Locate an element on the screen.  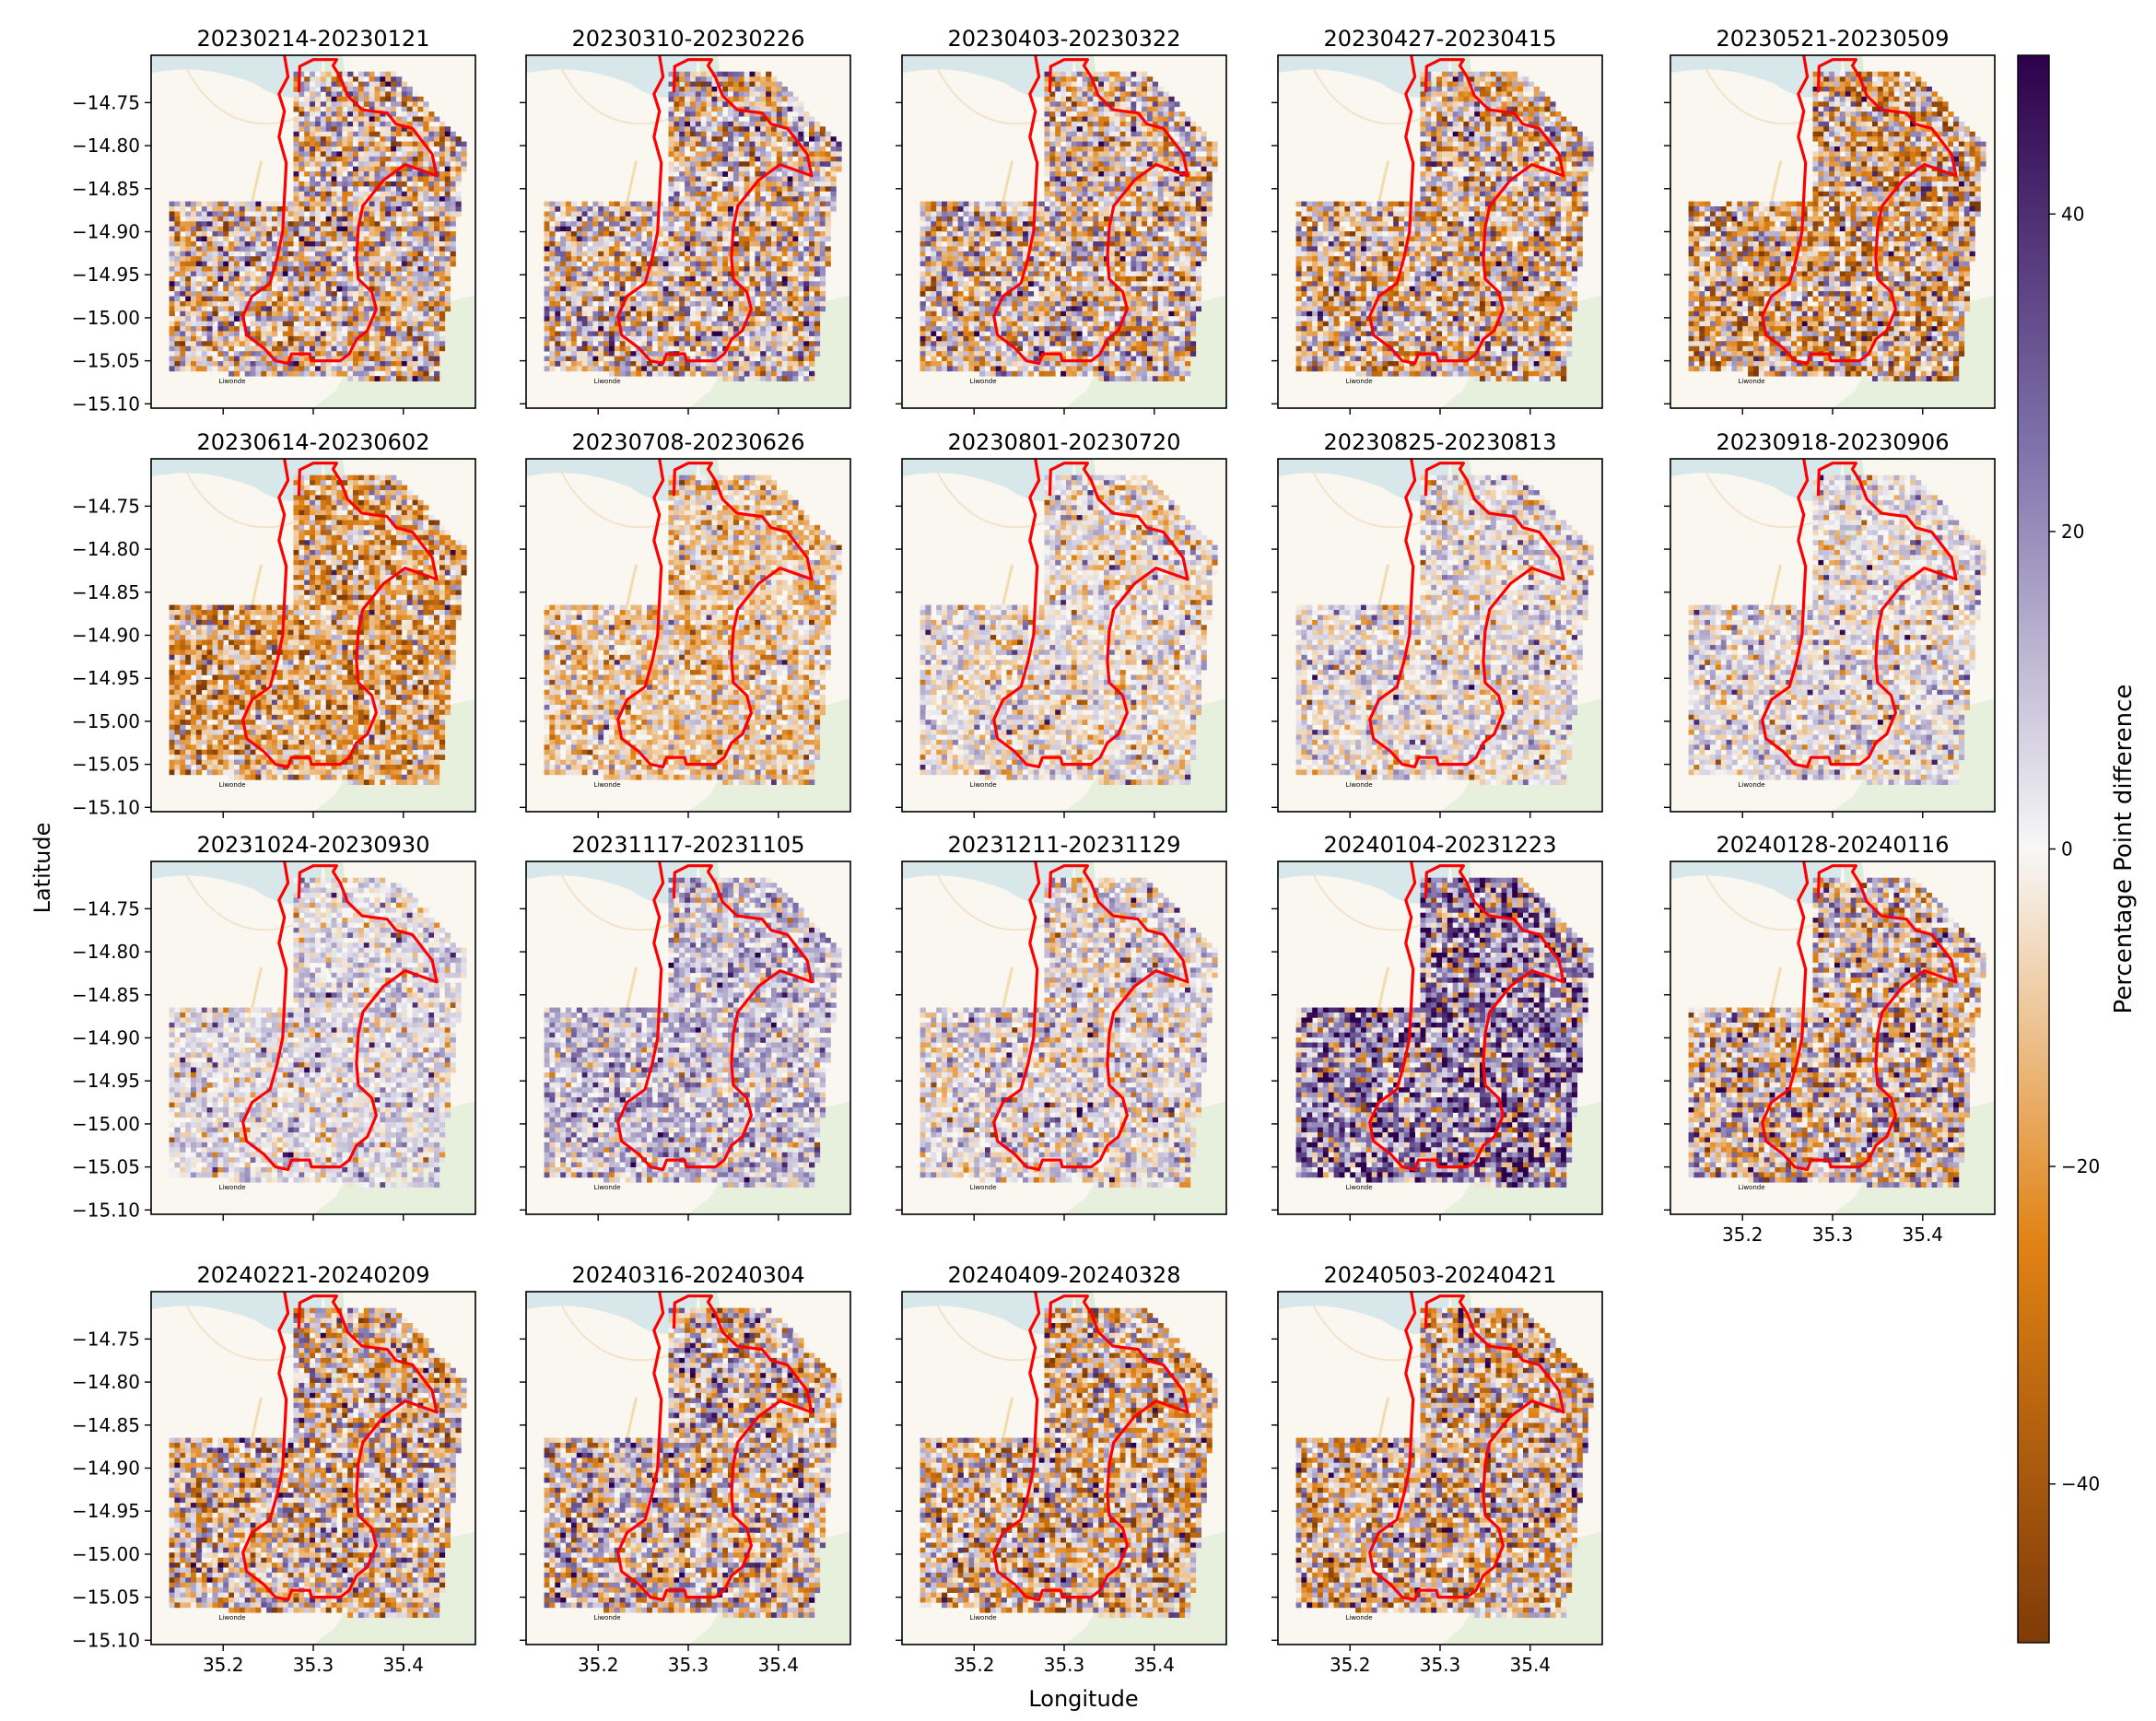
map-panel: Liwonde 20240503-20240421 35.2 35.3 35.4 is located at coordinates (1437, 1469).